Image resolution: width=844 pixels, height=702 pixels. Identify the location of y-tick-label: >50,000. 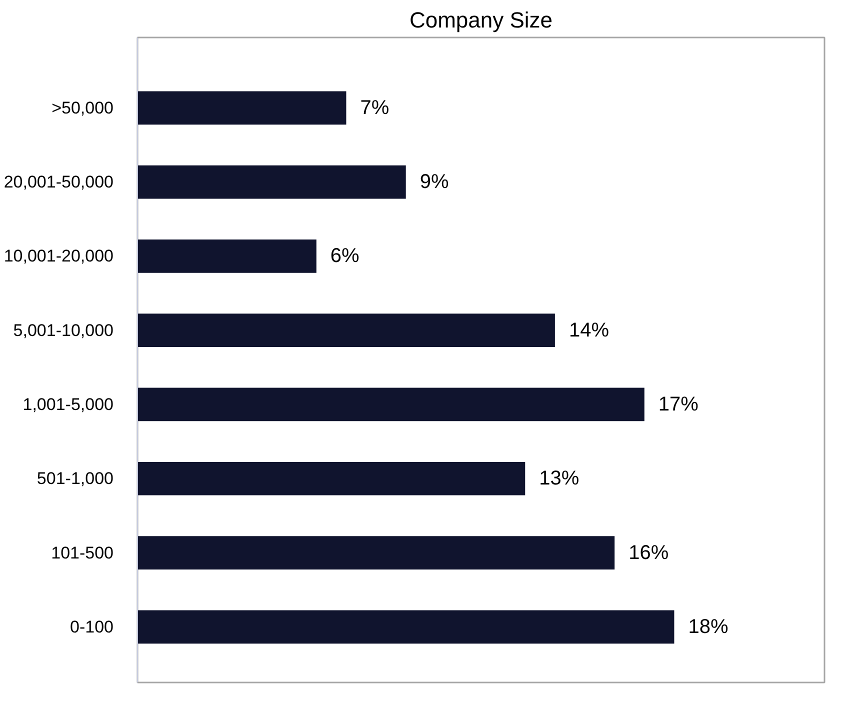
(83, 108).